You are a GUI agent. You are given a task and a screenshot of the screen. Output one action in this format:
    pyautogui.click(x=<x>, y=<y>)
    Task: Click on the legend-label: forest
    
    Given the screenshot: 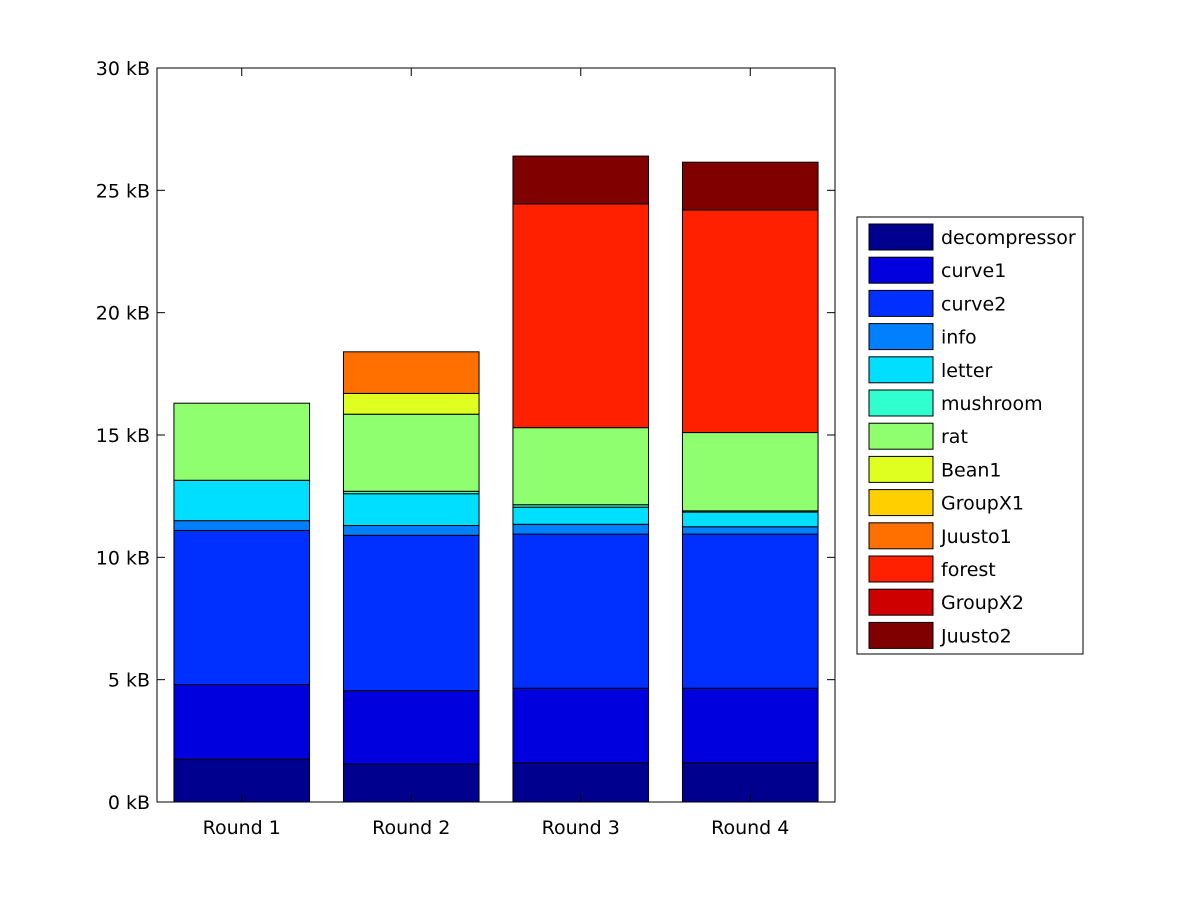 What is the action you would take?
    pyautogui.click(x=968, y=570)
    